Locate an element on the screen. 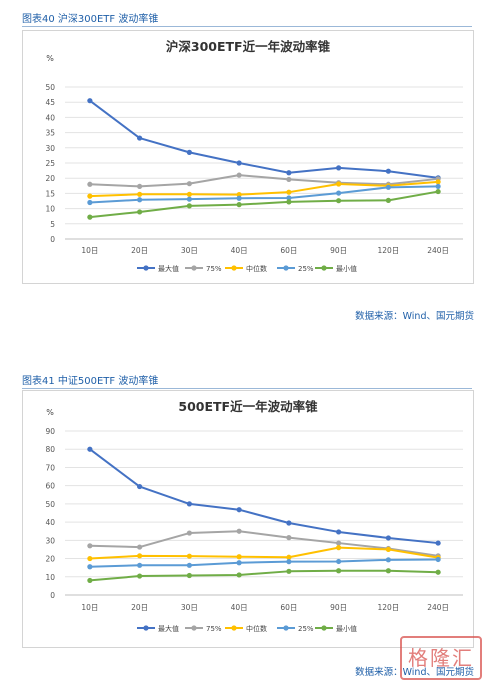 This screenshot has width=494, height=682. source-note-2: 数据来源：Wind、国元期货 is located at coordinates (414, 672).